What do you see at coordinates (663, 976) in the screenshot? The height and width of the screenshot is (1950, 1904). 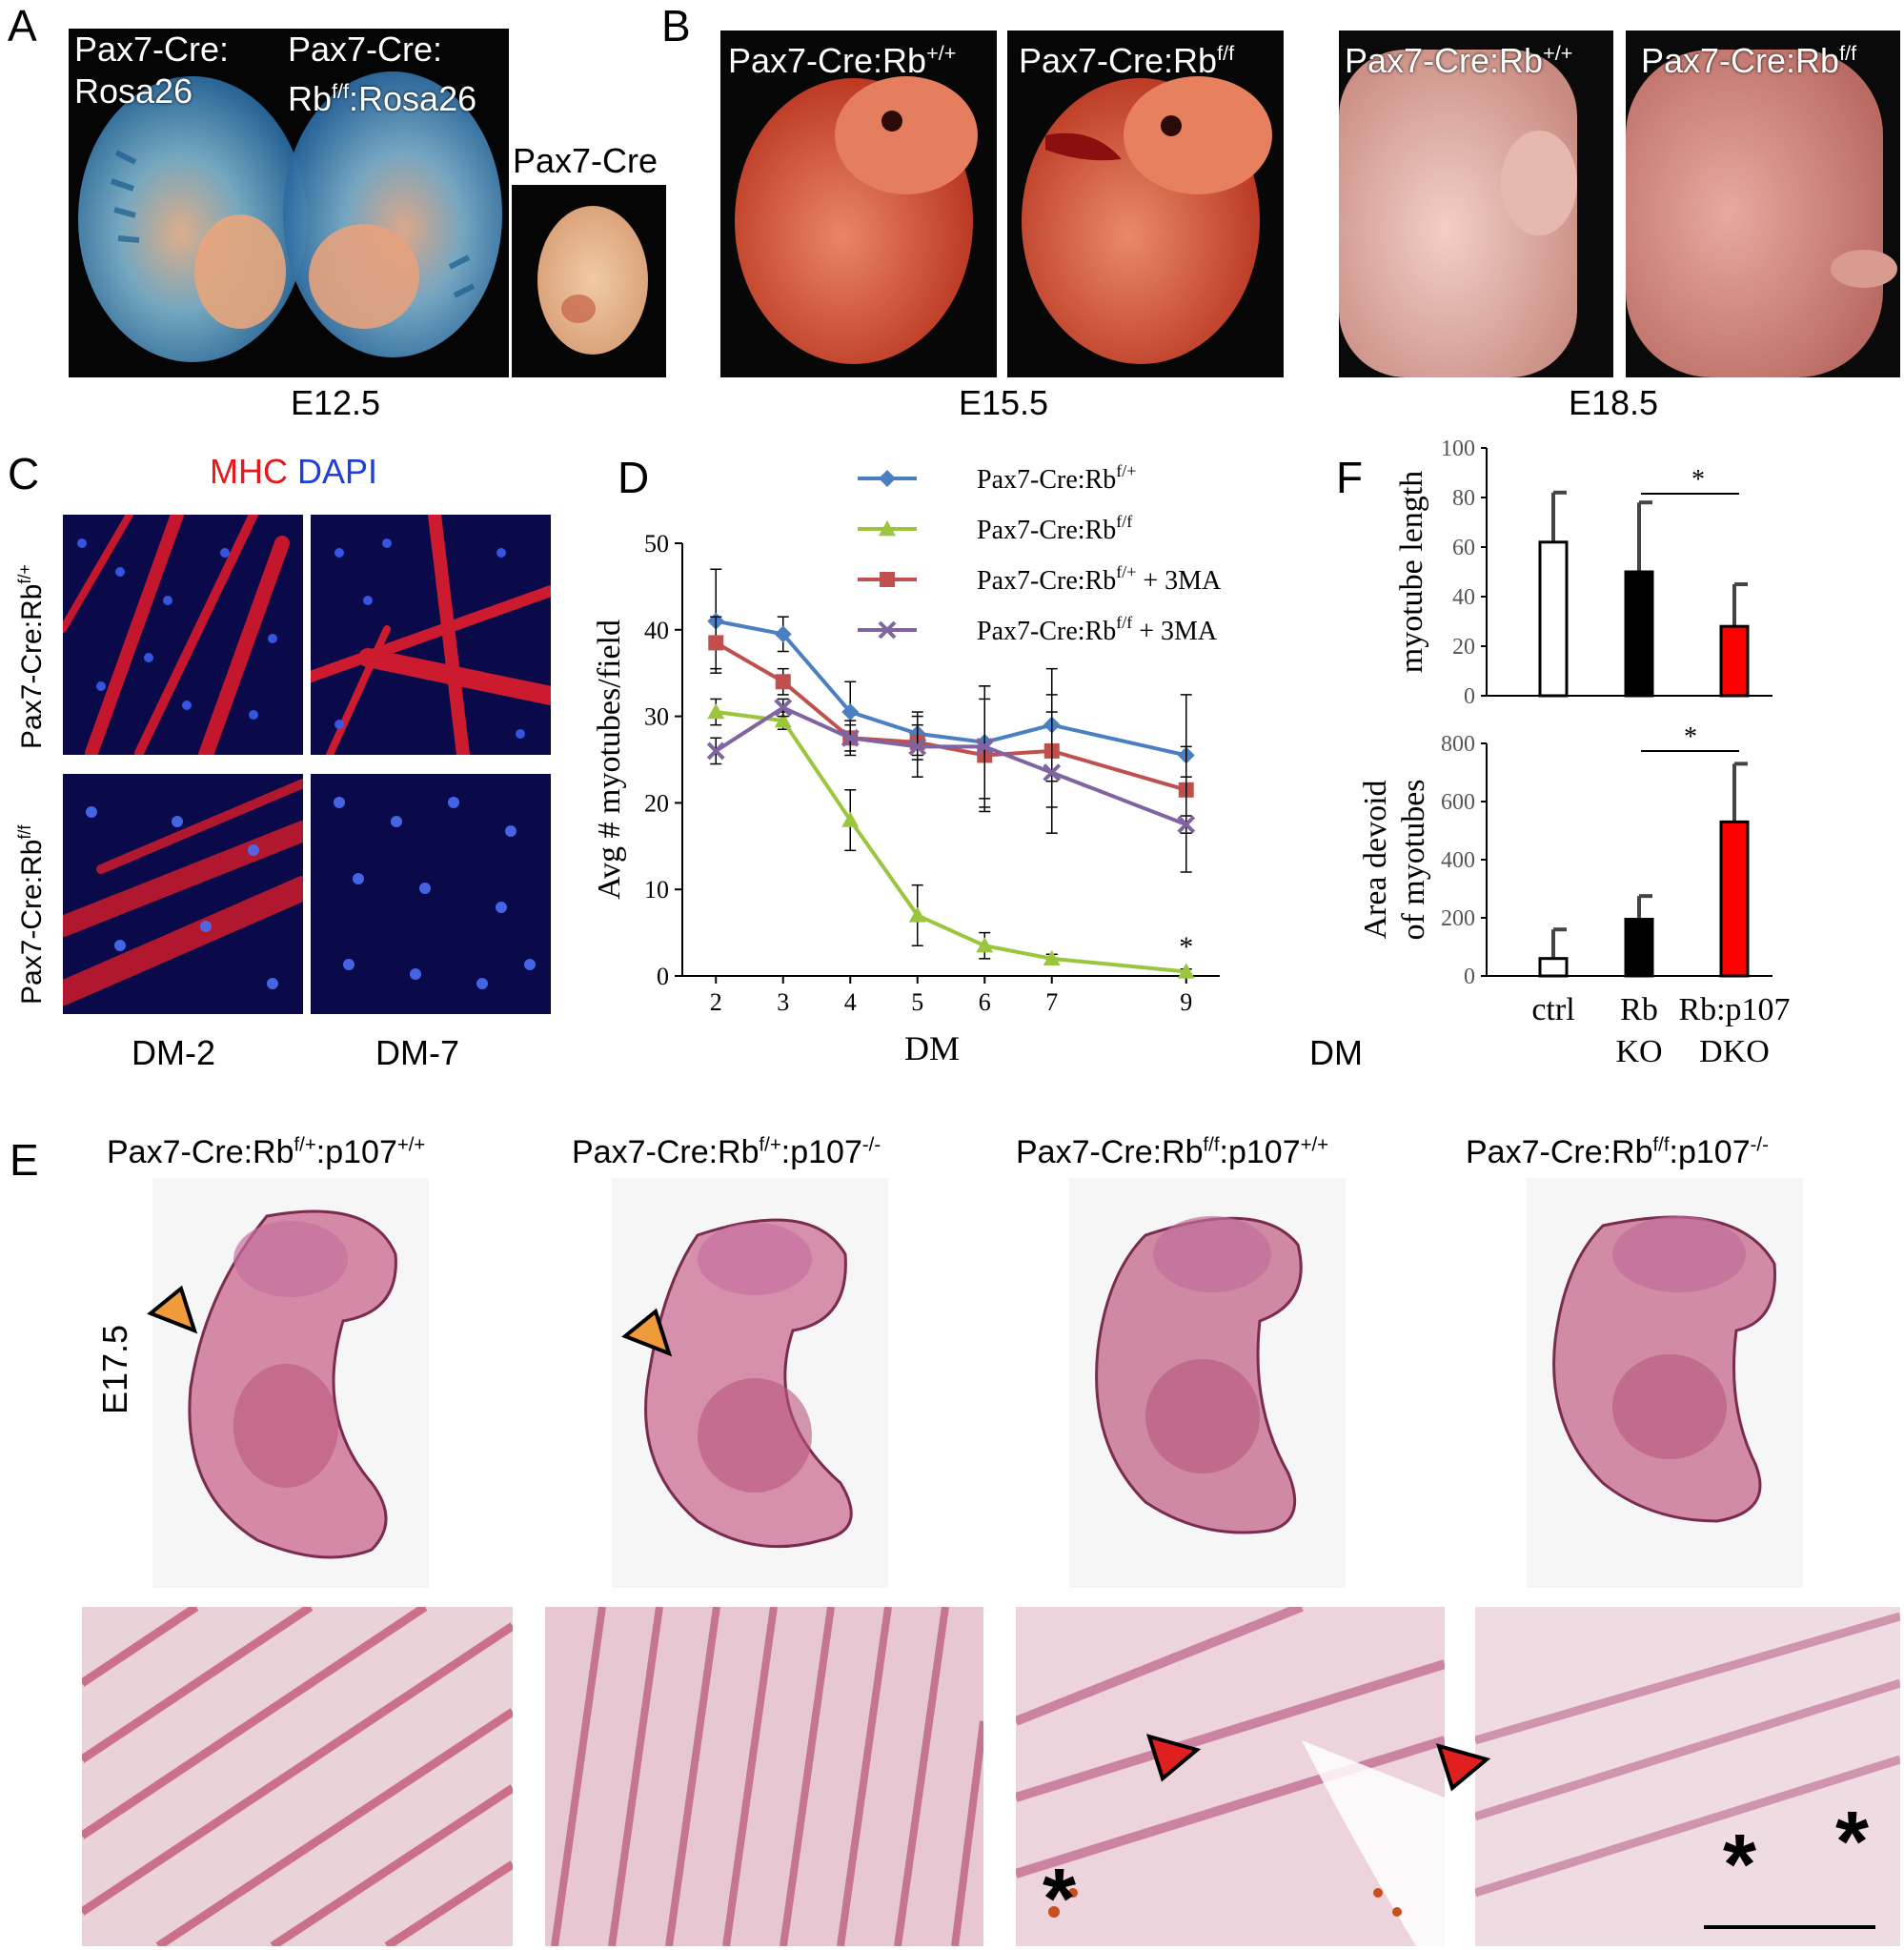 I see `y-tick-label: 0` at bounding box center [663, 976].